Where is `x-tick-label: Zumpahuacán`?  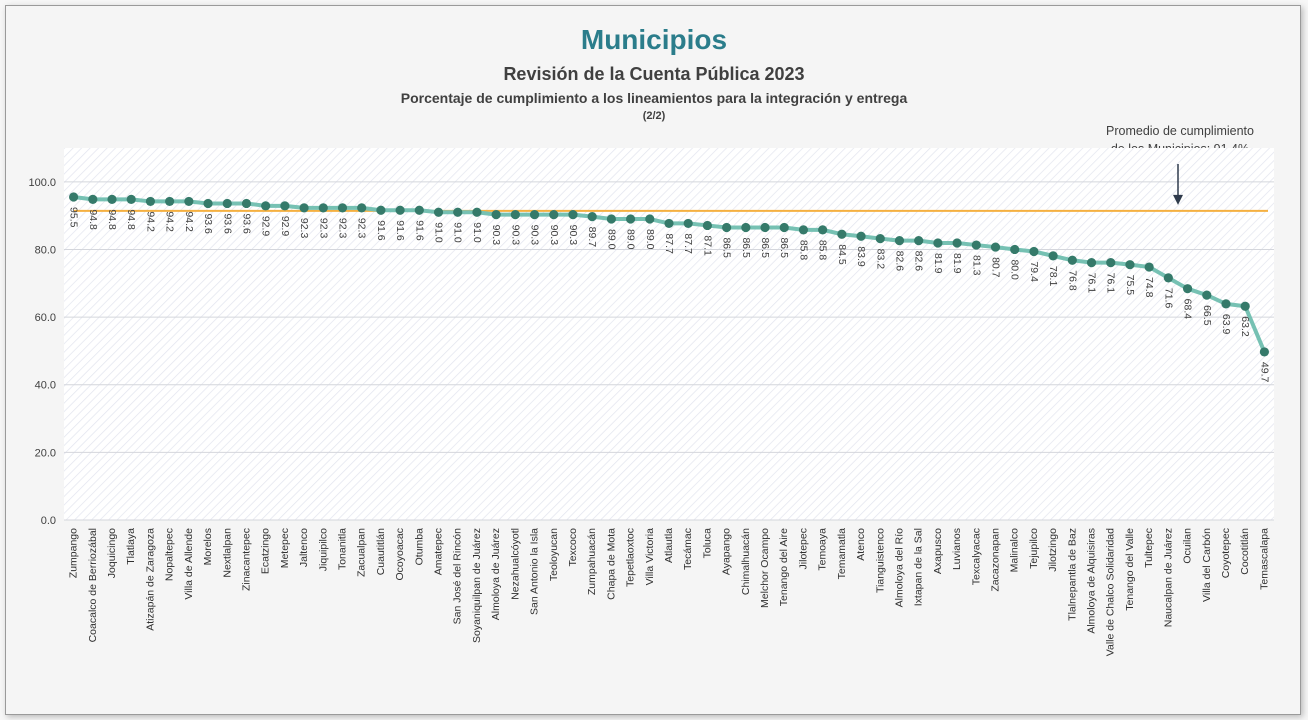
x-tick-label: Zumpahuacán is located at coordinates (592, 561).